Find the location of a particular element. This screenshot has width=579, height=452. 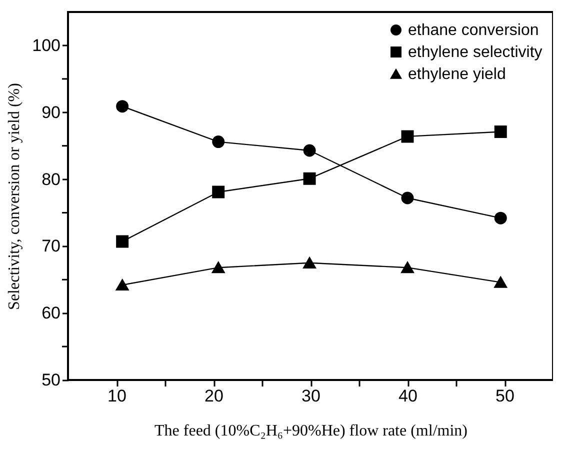

y-tick-label: 90 is located at coordinates (51, 112).